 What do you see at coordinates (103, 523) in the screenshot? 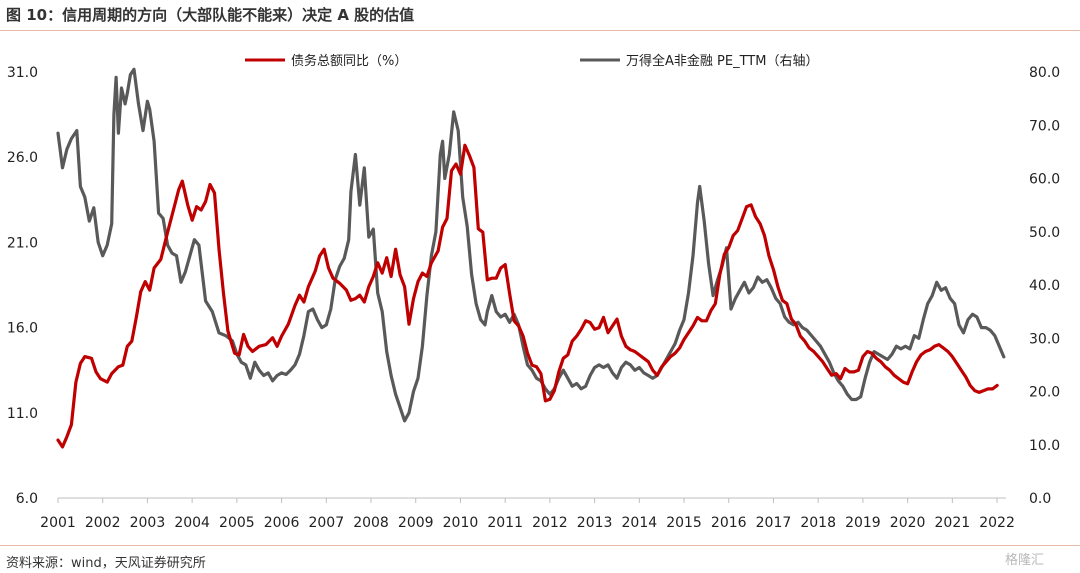
I see `x-tick-label: 2002` at bounding box center [103, 523].